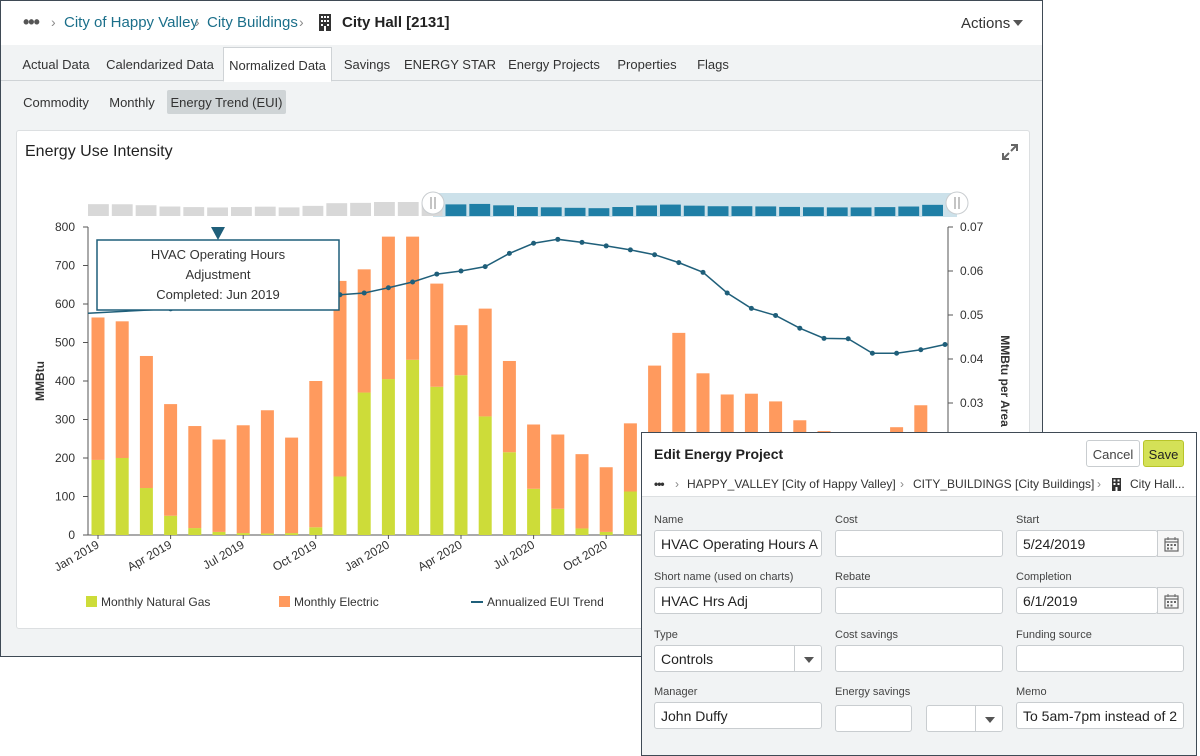  Describe the element at coordinates (77, 555) in the screenshot. I see `x-tick-label: Jan 2019` at that location.